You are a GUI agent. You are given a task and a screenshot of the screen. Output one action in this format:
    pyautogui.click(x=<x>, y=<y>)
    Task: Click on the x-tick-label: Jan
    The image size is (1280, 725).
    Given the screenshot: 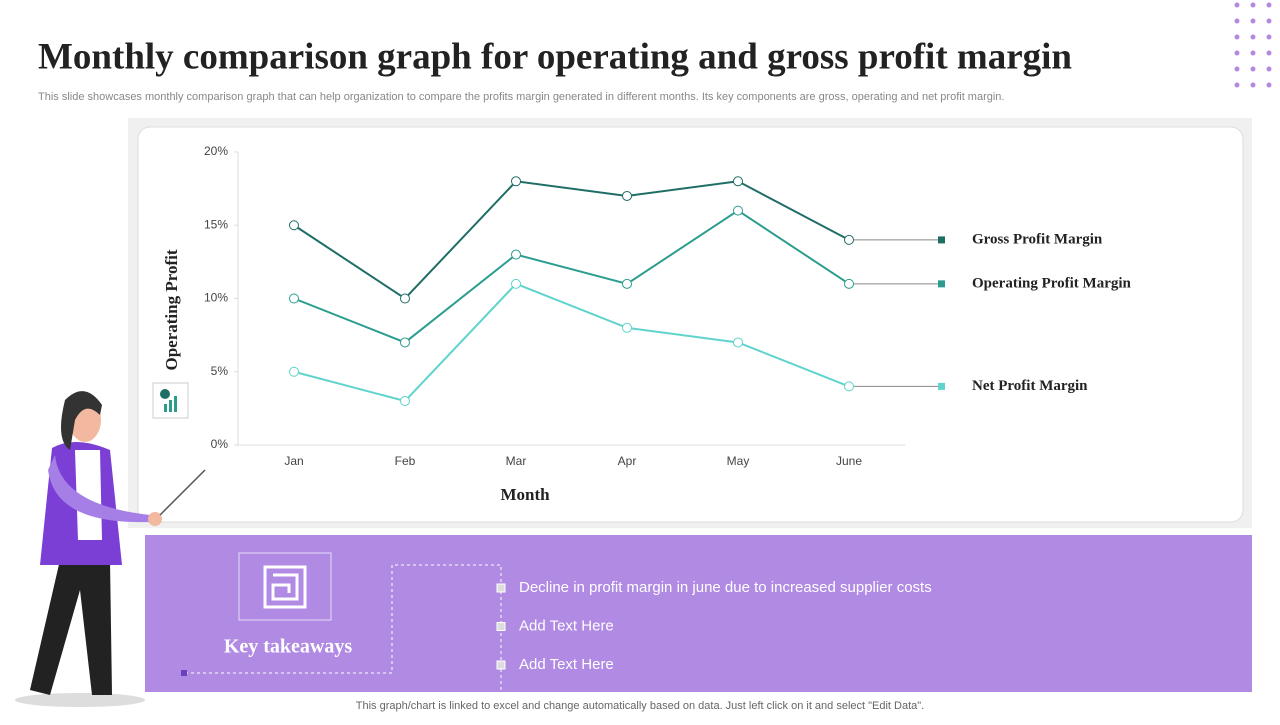 What is the action you would take?
    pyautogui.click(x=293, y=461)
    